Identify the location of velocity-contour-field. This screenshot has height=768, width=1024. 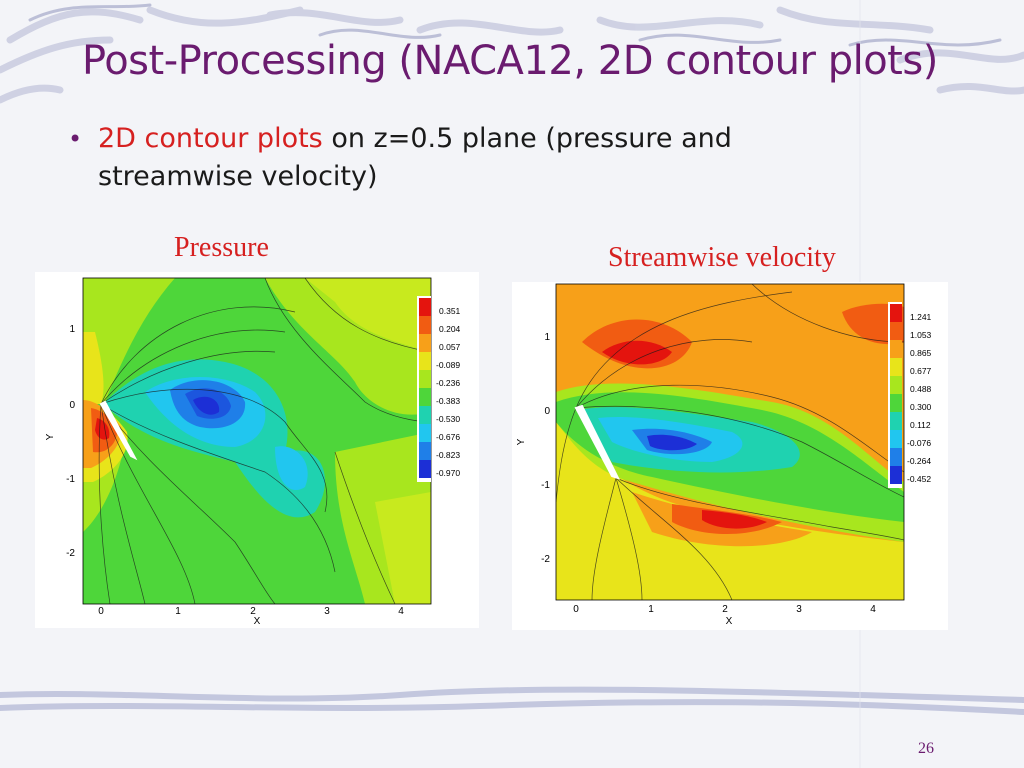
(730, 442).